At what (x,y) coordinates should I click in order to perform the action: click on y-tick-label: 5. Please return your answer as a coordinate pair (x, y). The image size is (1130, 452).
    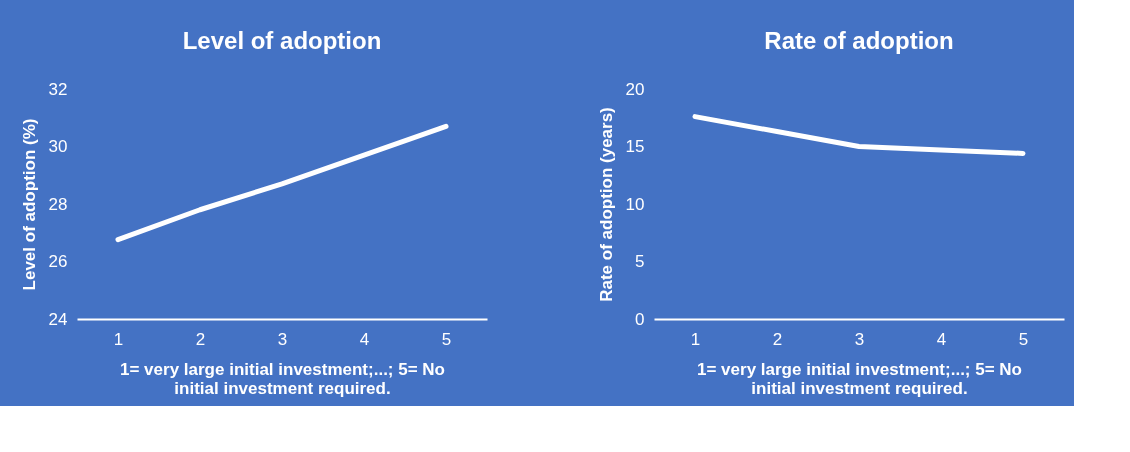
    Looking at the image, I should click on (640, 261).